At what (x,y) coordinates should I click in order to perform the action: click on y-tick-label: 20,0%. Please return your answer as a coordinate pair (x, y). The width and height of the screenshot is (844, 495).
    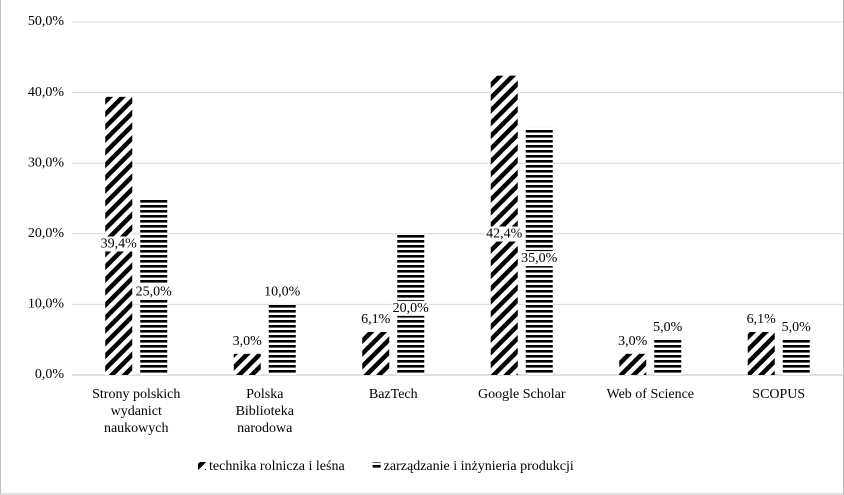
    Looking at the image, I should click on (46, 233).